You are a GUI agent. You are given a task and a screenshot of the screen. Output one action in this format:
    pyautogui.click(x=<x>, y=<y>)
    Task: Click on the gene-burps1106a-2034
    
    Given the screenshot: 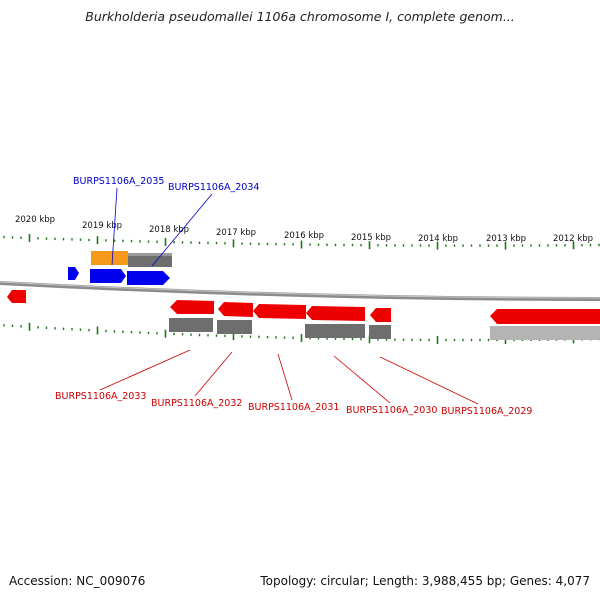 What is the action you would take?
    pyautogui.click(x=148, y=278)
    